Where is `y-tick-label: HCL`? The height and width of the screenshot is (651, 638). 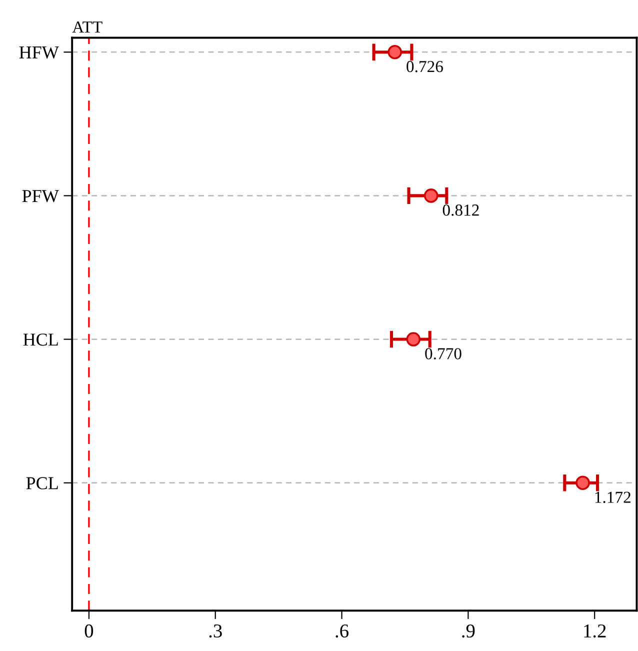
y-tick-label: HCL is located at coordinates (40, 340).